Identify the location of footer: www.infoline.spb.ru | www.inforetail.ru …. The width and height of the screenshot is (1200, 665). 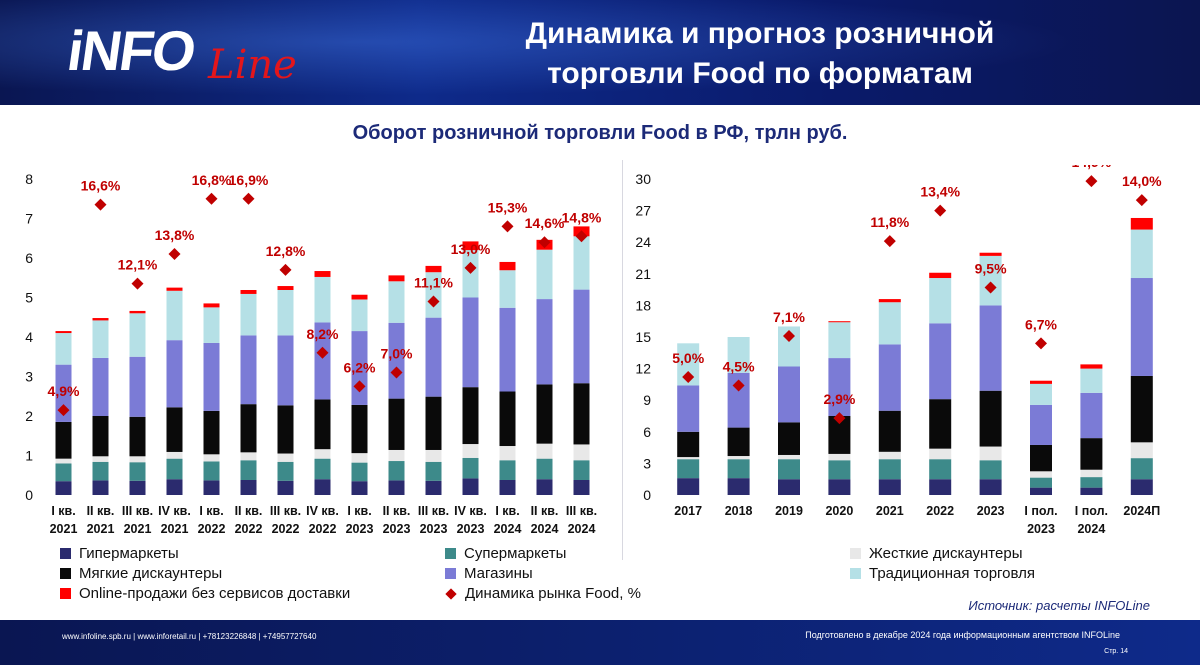
(600, 642).